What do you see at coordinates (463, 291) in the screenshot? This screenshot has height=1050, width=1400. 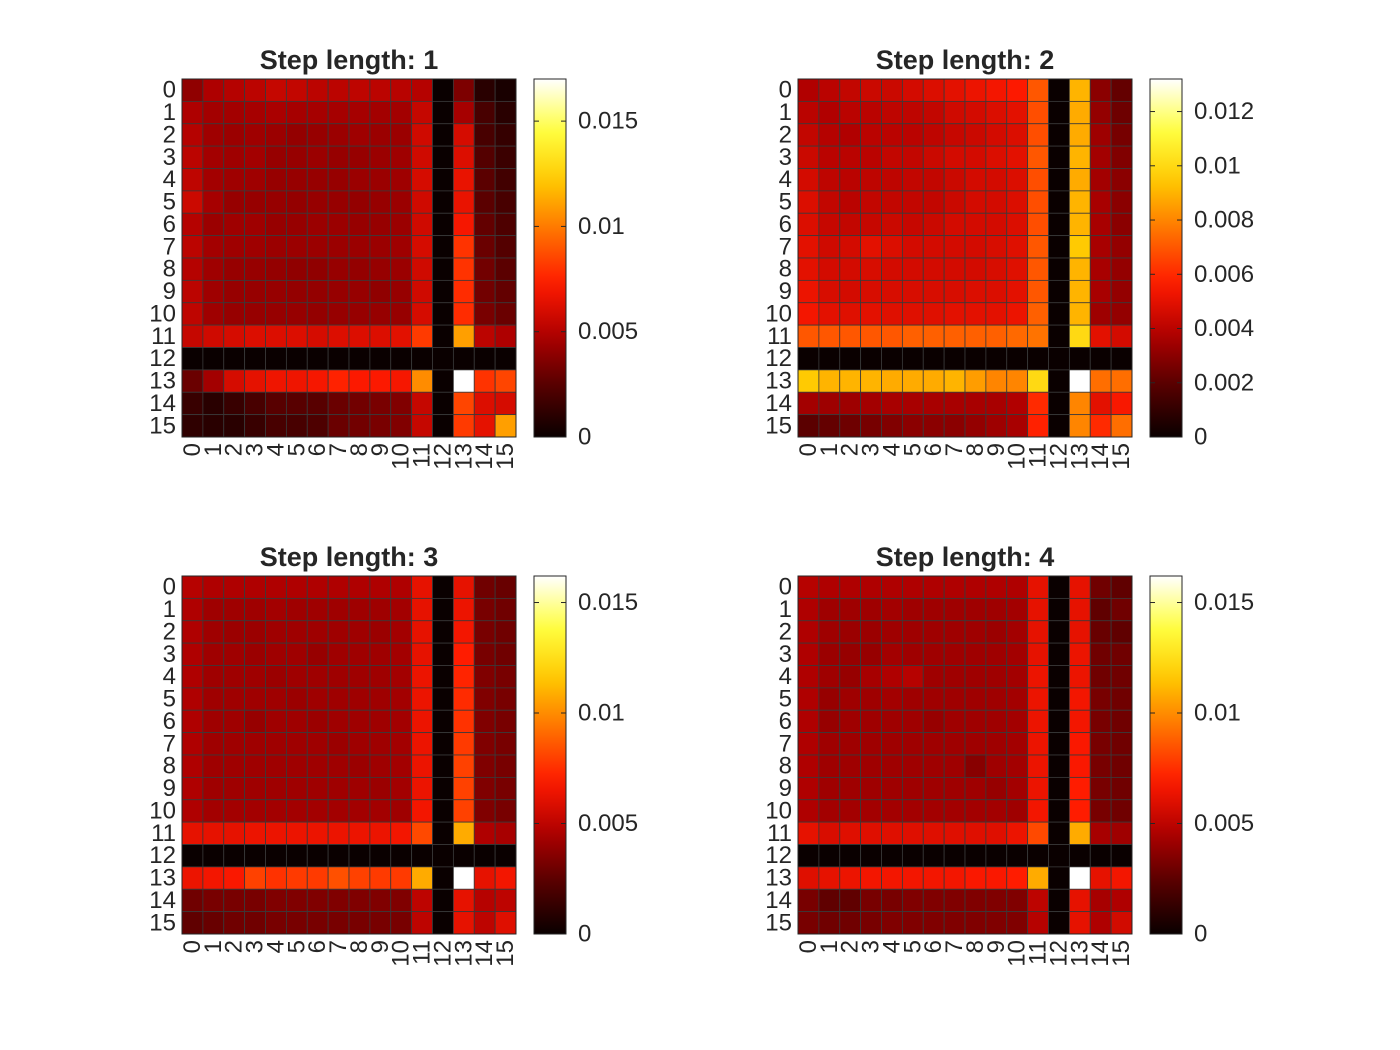 I see `heatmap-cell-r9-c13` at bounding box center [463, 291].